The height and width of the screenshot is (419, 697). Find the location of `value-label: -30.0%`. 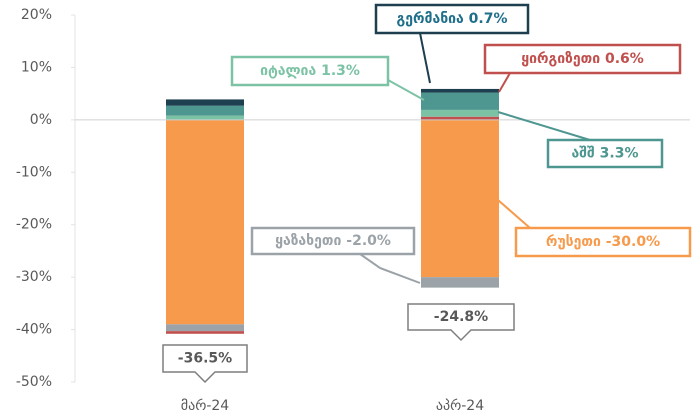

value-label: -30.0% is located at coordinates (633, 242).